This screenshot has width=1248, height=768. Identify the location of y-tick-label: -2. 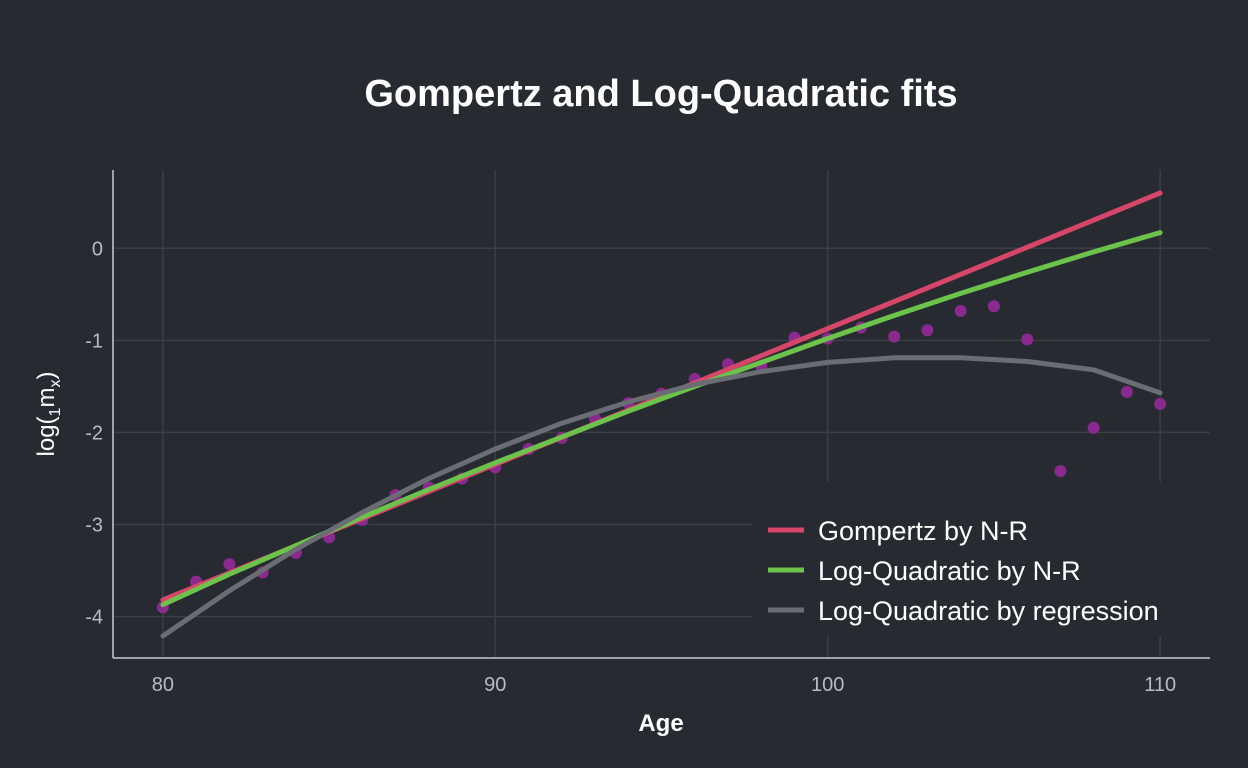
(94, 433).